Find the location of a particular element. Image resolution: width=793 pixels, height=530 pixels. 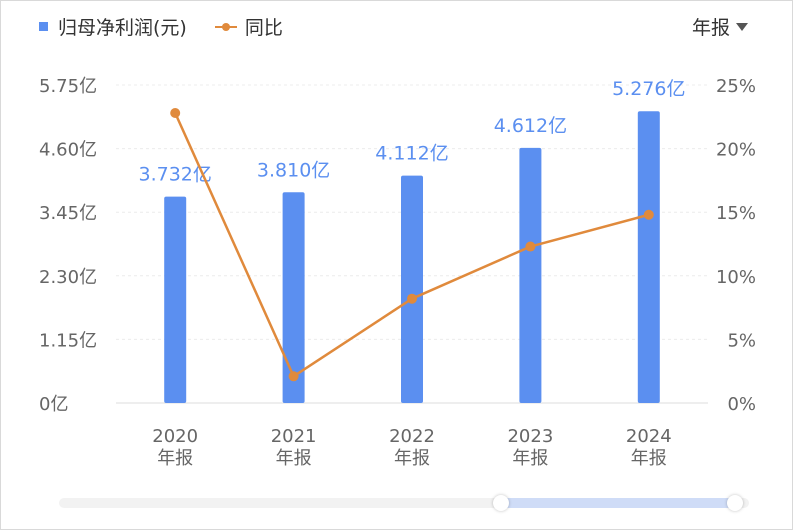

period-dropdown-label: 年报 is located at coordinates (710, 28).